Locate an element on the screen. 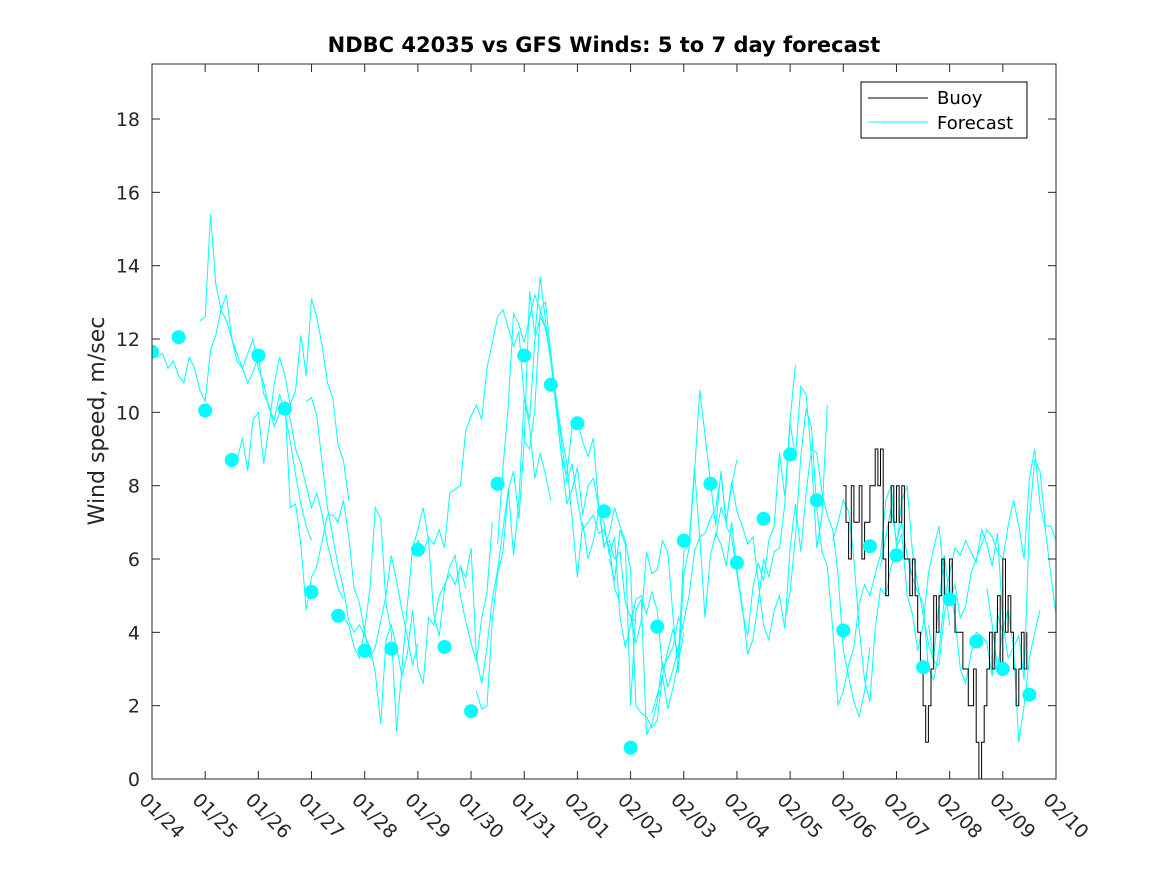 The image size is (1167, 875). y-tick-label: 0 is located at coordinates (134, 780).